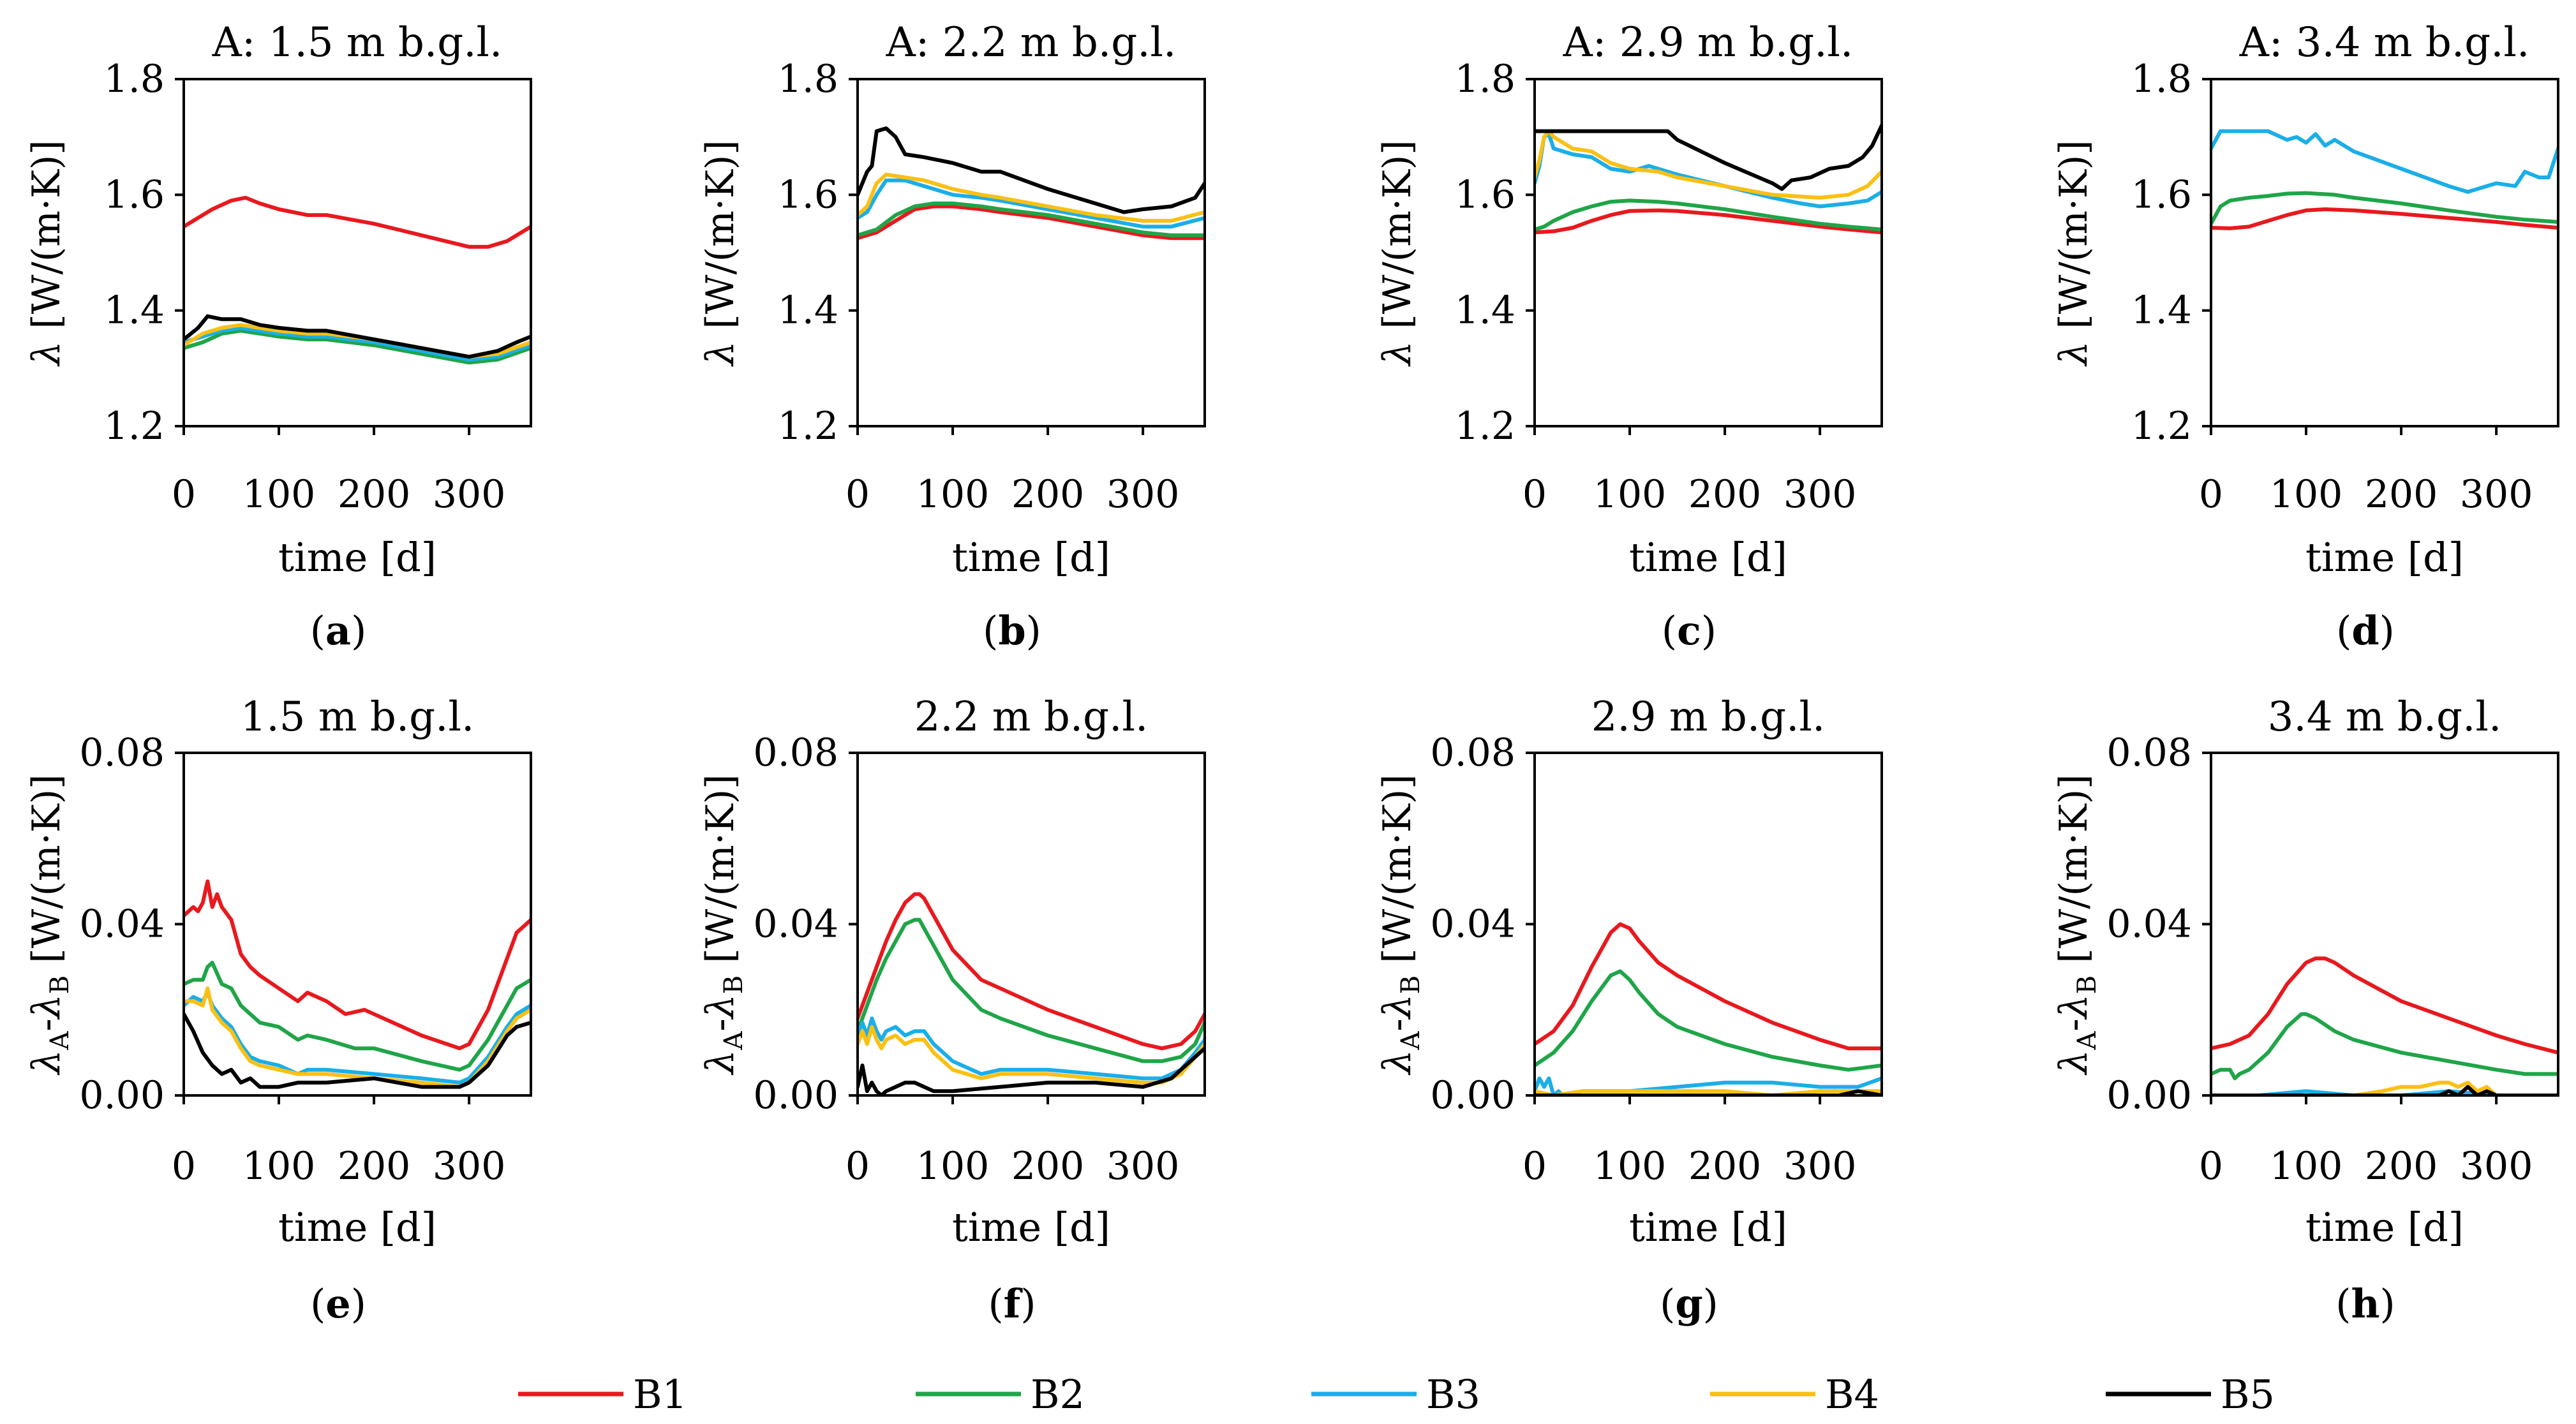 The width and height of the screenshot is (2576, 1424). What do you see at coordinates (1058, 1394) in the screenshot?
I see `legend-label-B2: B2` at bounding box center [1058, 1394].